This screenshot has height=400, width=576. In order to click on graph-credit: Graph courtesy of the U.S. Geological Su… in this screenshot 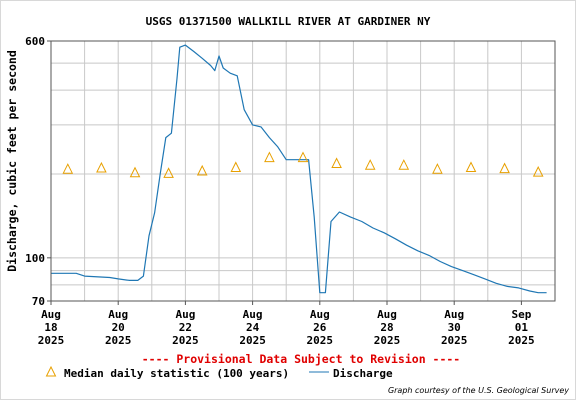, I will do `click(478, 390)`.